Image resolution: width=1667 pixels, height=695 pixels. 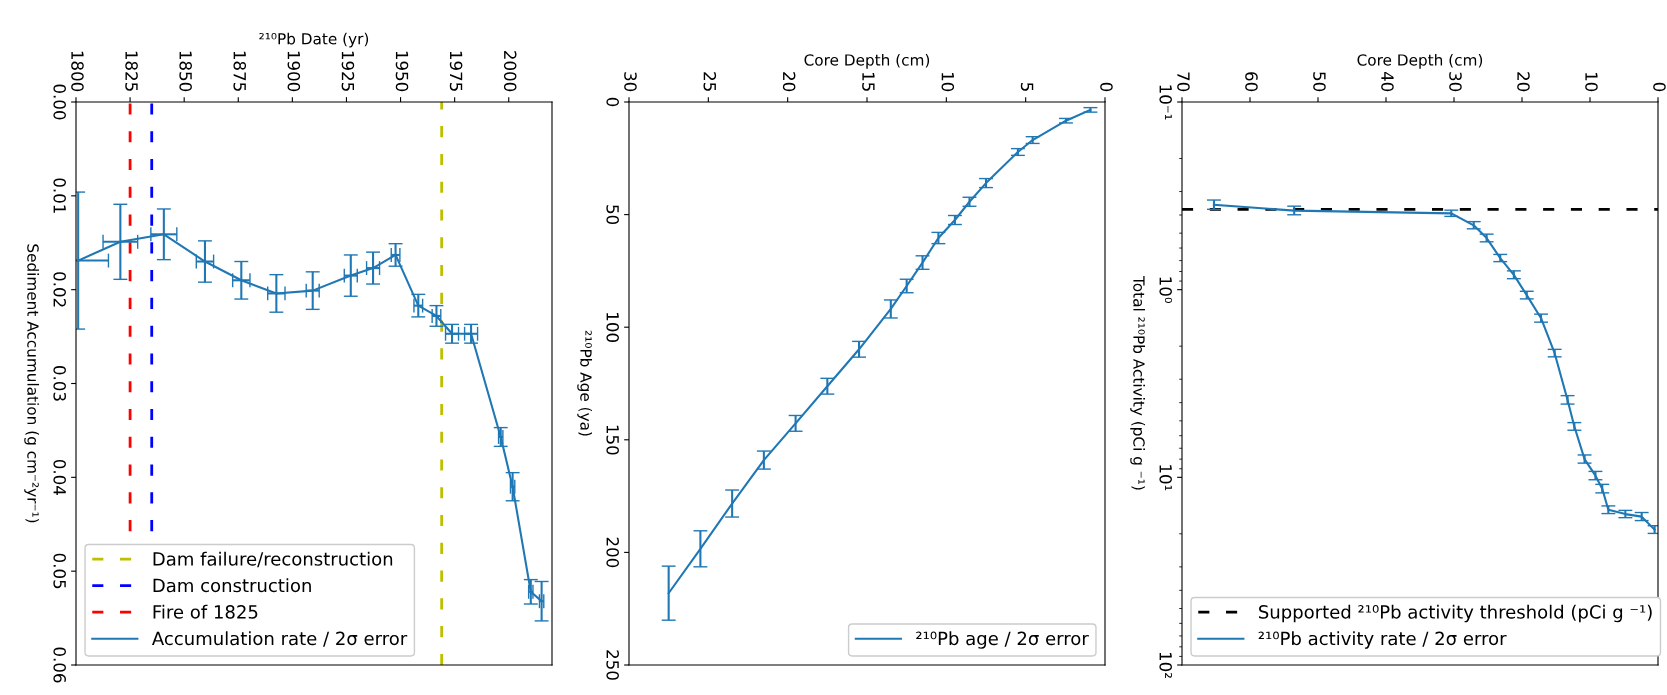 I want to click on y-axis-title: ²¹⁰Pb Age (ya), so click(x=585, y=383).